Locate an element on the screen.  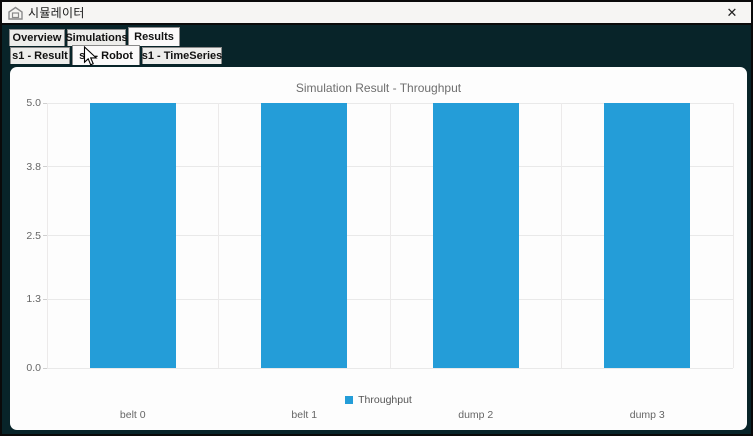
window-title: 시뮬레이터 is located at coordinates (56, 13).